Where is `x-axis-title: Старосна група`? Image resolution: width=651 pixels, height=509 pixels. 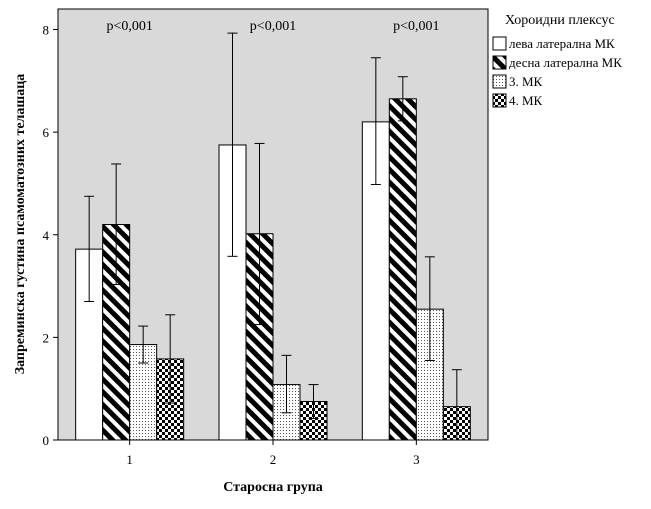 x-axis-title: Старосна група is located at coordinates (273, 487).